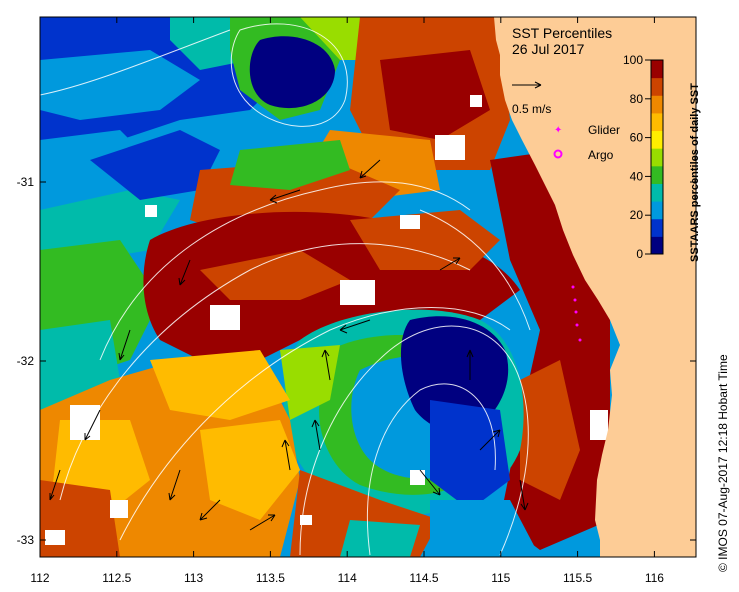  What do you see at coordinates (586, 142) in the screenshot?
I see `platform-legend: ✦ Glider Argo` at bounding box center [586, 142].